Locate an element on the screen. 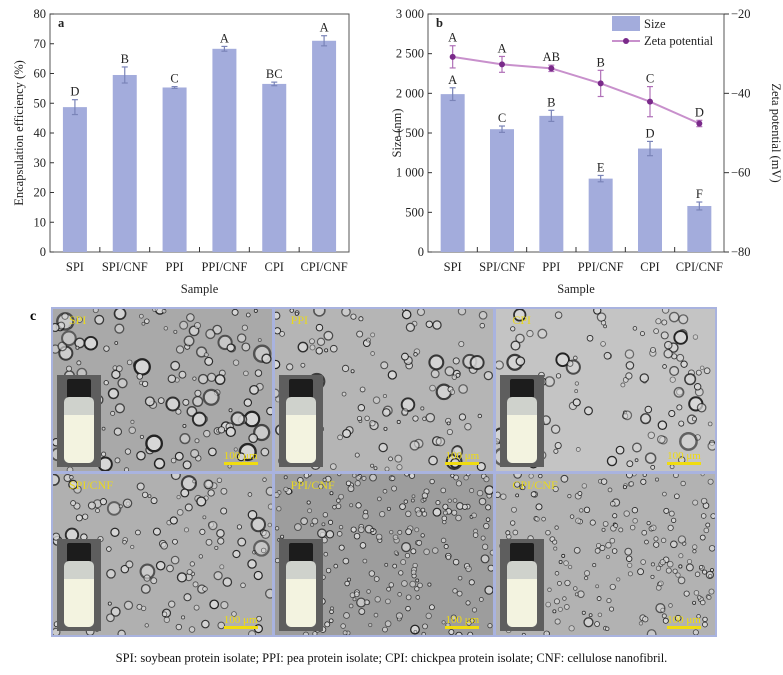 Image resolution: width=783 pixels, height=675 pixels. b-y-axis-label: Size (nm) is located at coordinates (397, 133).